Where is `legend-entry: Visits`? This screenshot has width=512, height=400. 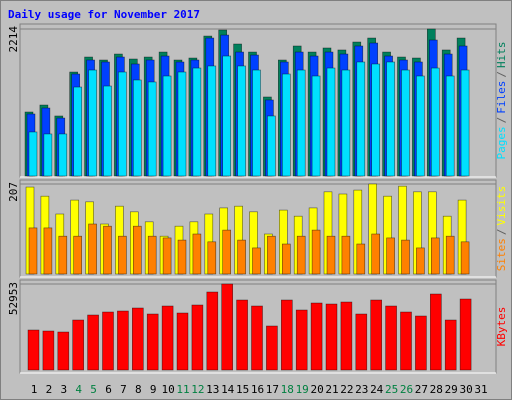
legend-entry: Visits is located at coordinates (501, 206).